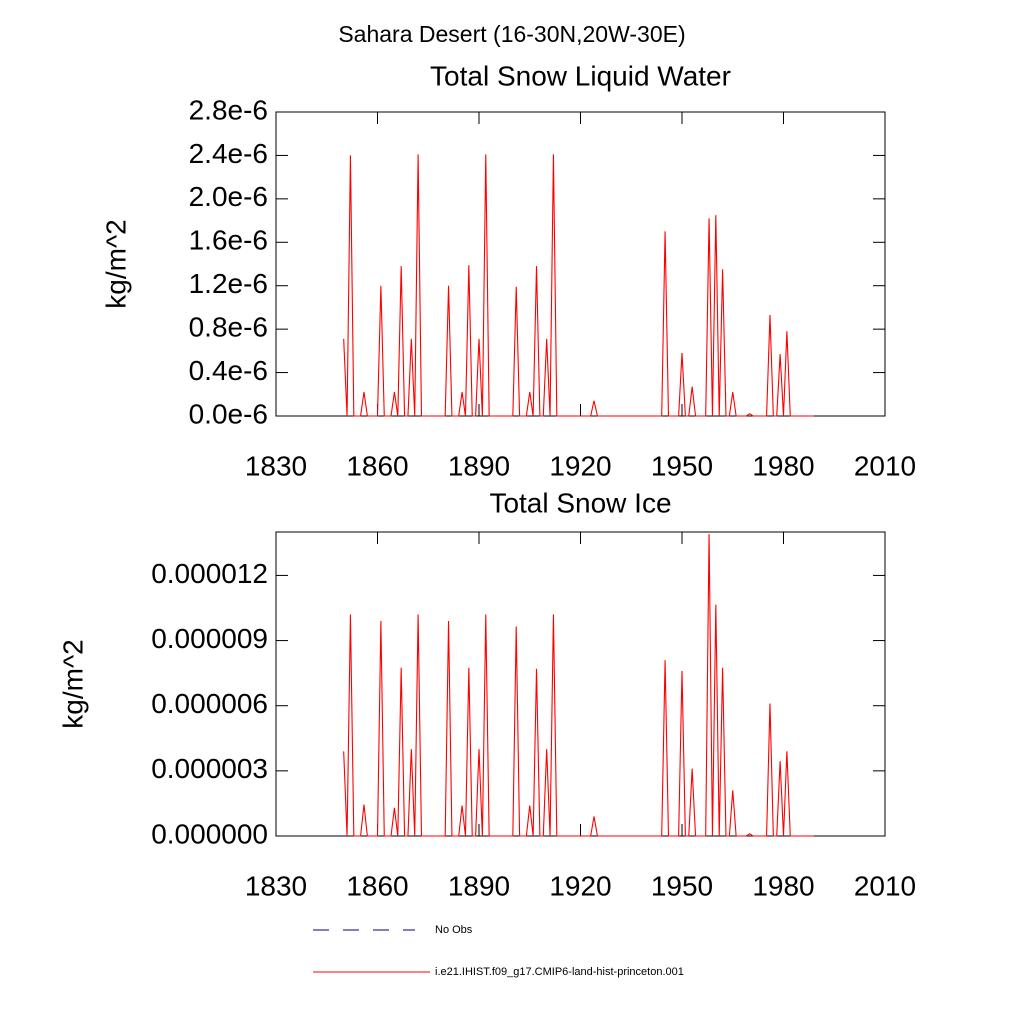  I want to click on legend-label: No Obs, so click(454, 930).